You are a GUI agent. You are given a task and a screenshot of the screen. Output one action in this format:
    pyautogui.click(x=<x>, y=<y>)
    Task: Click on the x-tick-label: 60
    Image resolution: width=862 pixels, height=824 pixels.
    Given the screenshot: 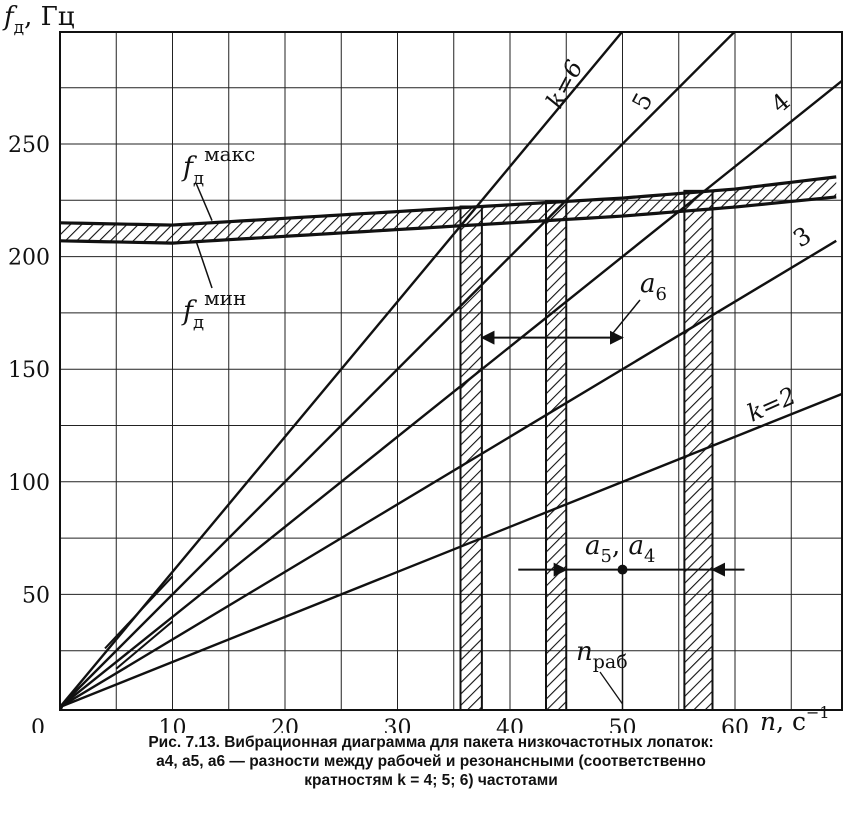 What is the action you would take?
    pyautogui.click(x=735, y=724)
    